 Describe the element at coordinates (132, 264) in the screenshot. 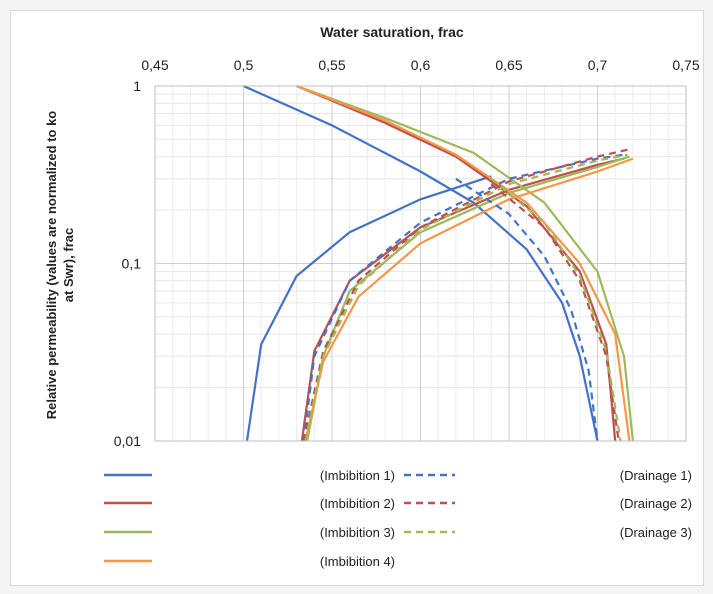

I see `y-tick-label: 0,1` at that location.